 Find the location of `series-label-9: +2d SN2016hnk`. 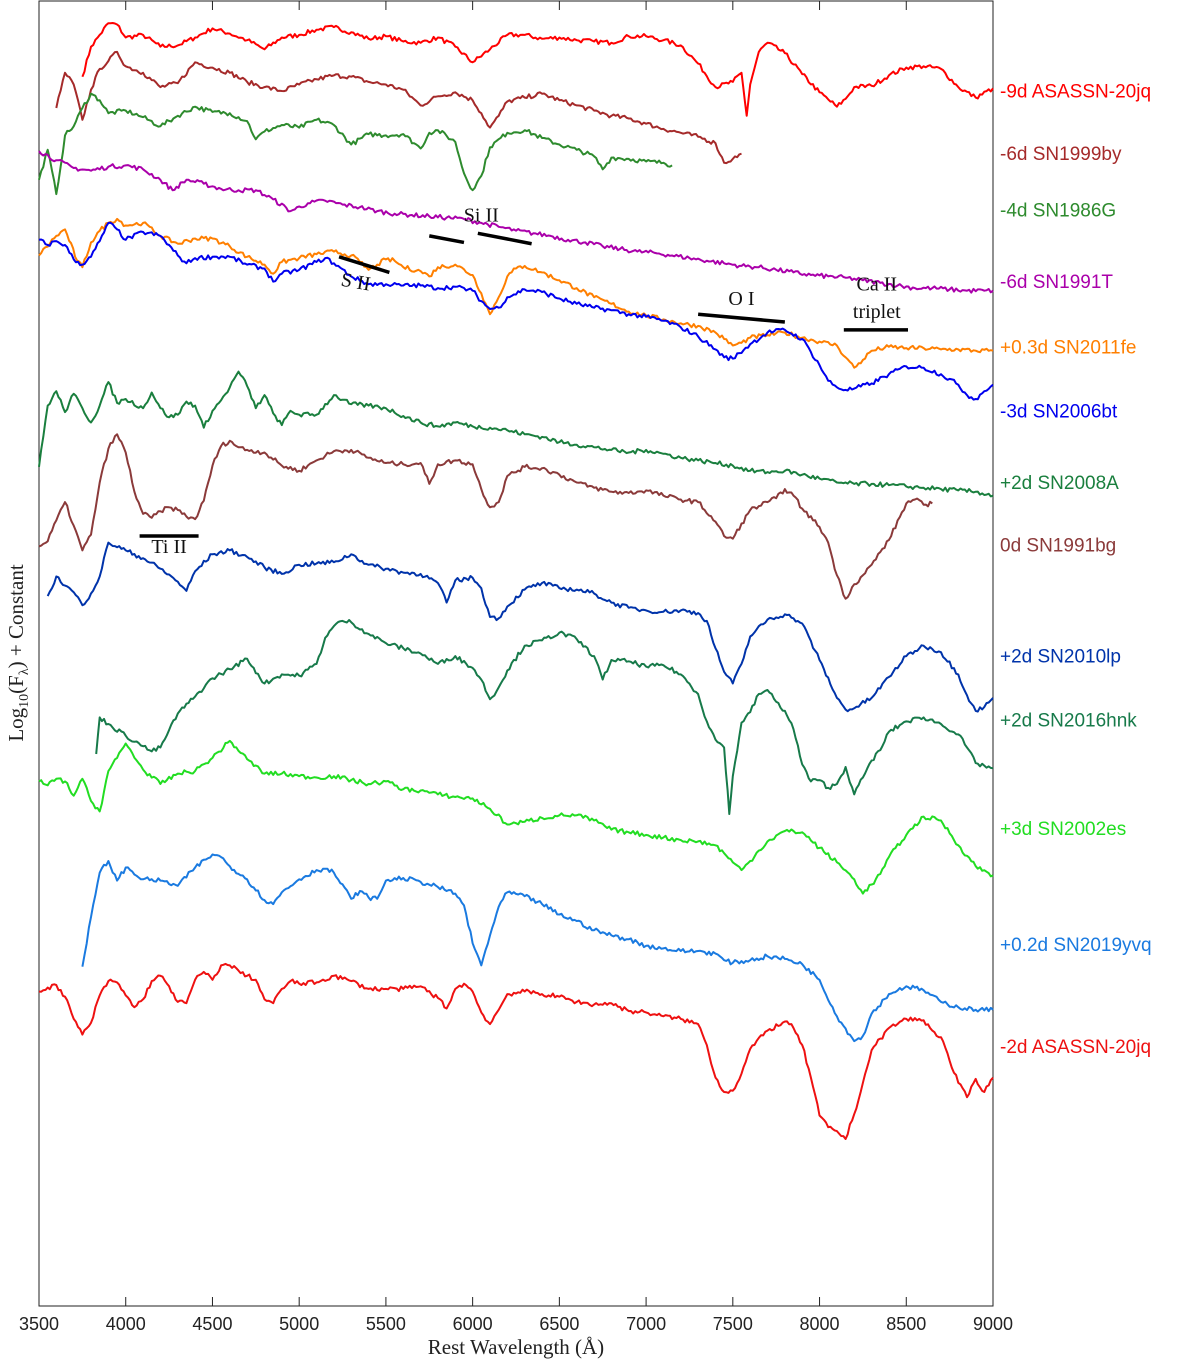

series-label-9: +2d SN2016hnk is located at coordinates (1068, 721).